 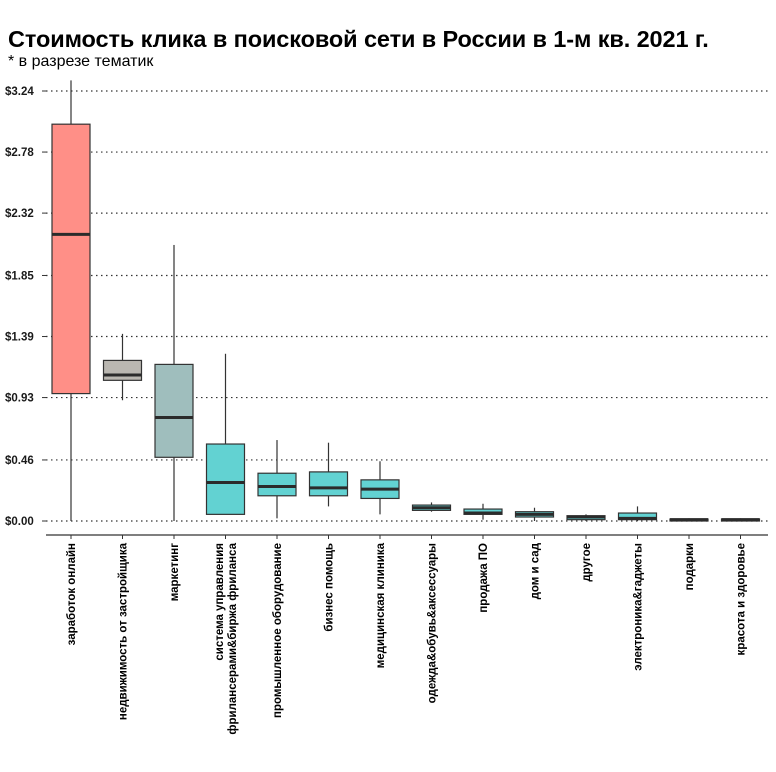 I want to click on x-tick-label-line: подарки, so click(x=690, y=566).